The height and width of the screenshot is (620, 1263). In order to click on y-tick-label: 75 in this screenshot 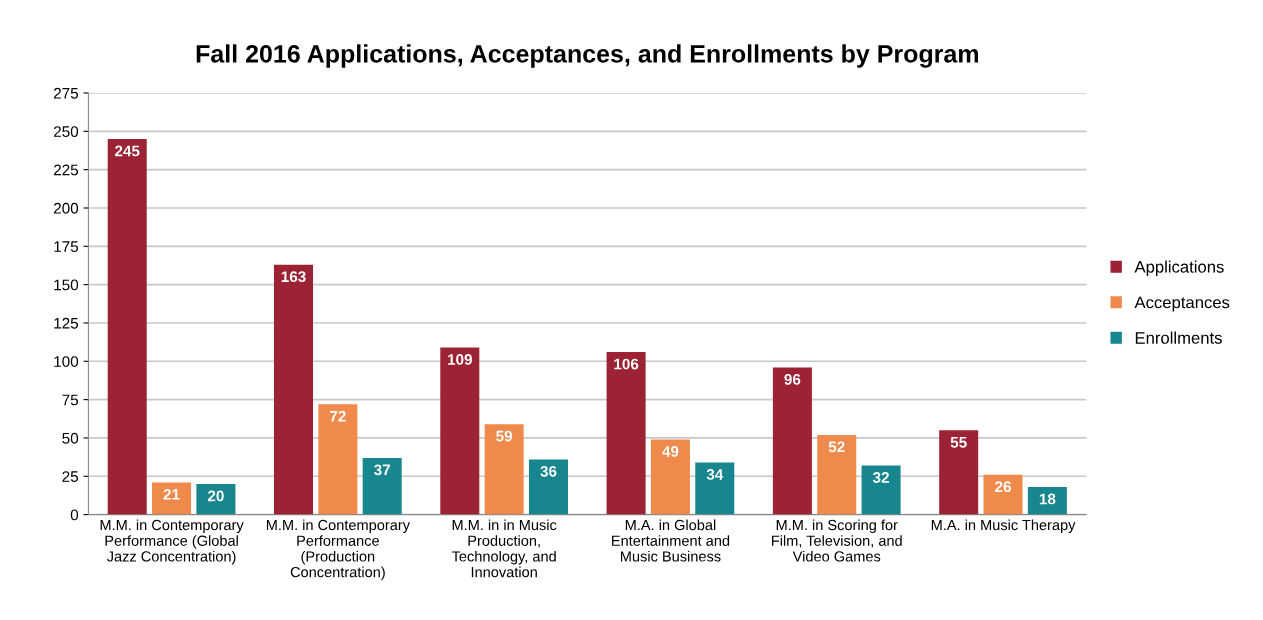, I will do `click(70, 400)`.